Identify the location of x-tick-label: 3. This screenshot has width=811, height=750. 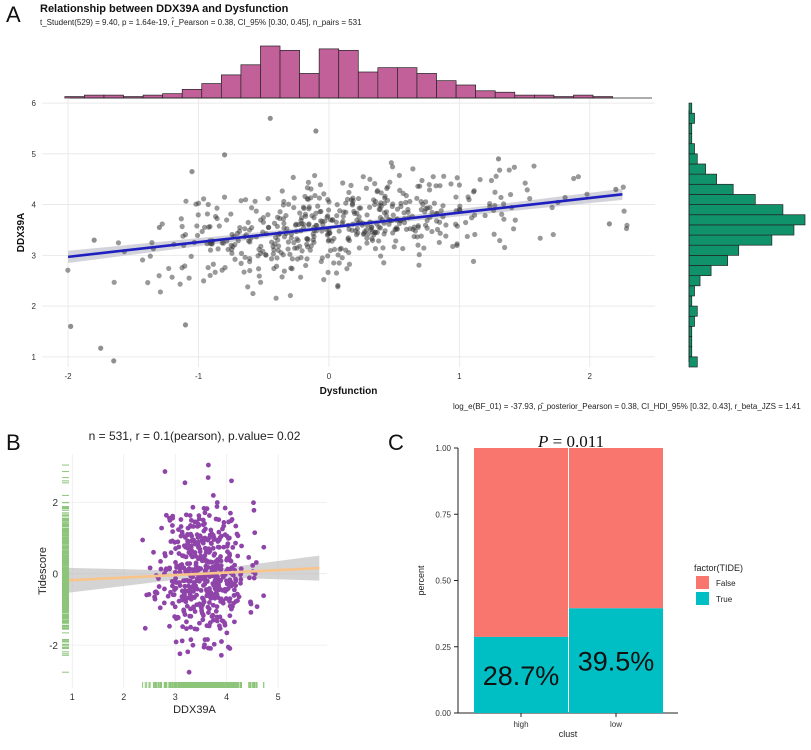
(175, 697).